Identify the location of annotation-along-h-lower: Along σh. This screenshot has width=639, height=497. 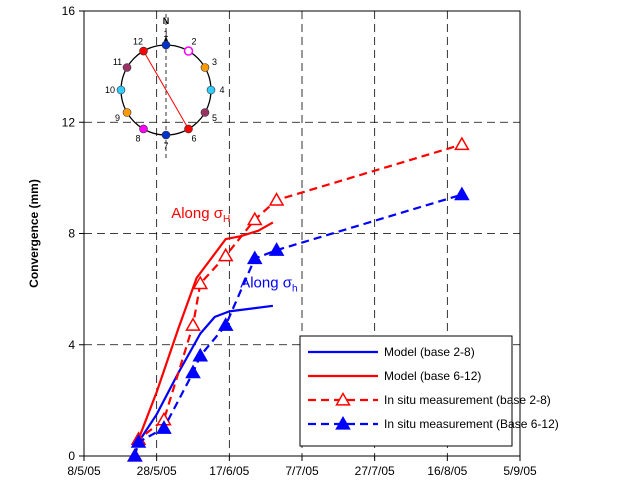
(268, 285).